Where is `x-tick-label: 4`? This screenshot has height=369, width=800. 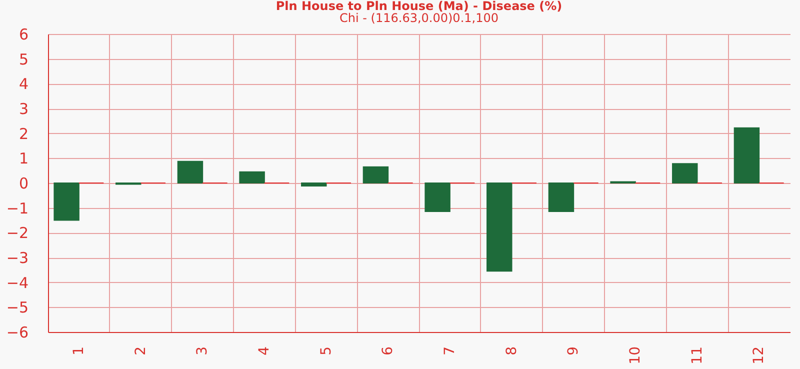 x-tick-label: 4 is located at coordinates (264, 351).